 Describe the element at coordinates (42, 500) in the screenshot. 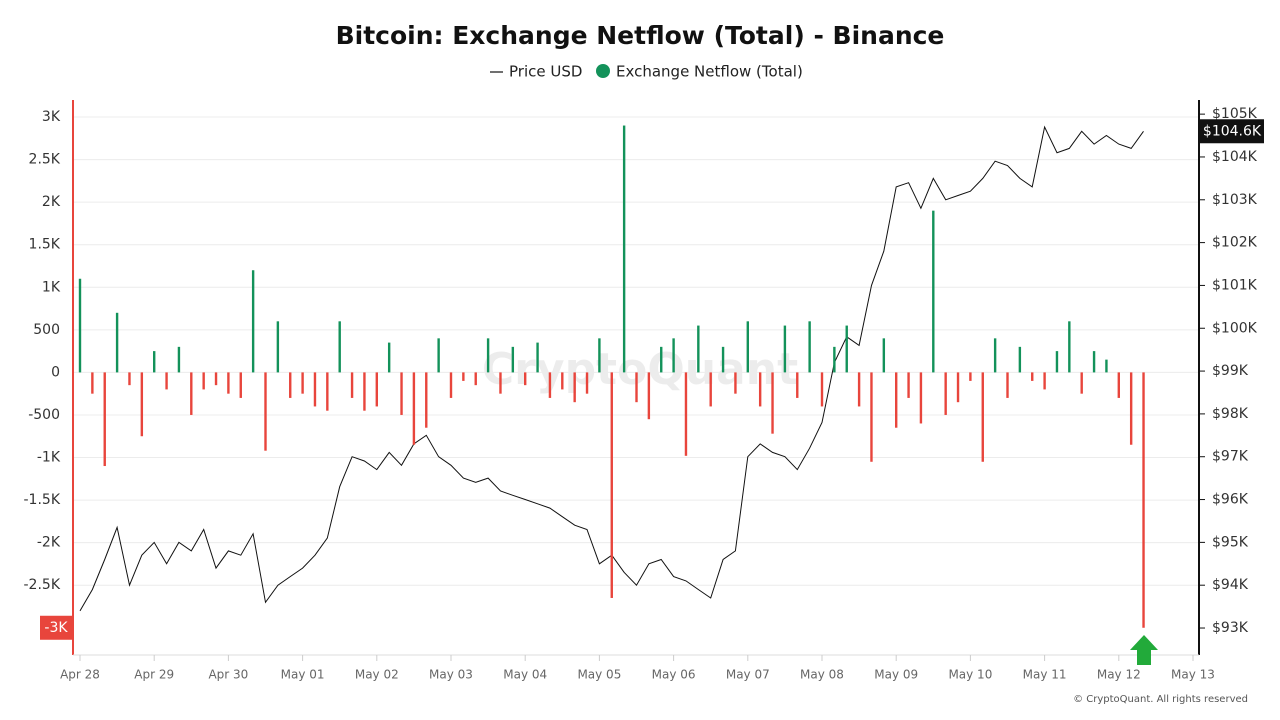

I see `y-tick-label: -1.5K` at that location.